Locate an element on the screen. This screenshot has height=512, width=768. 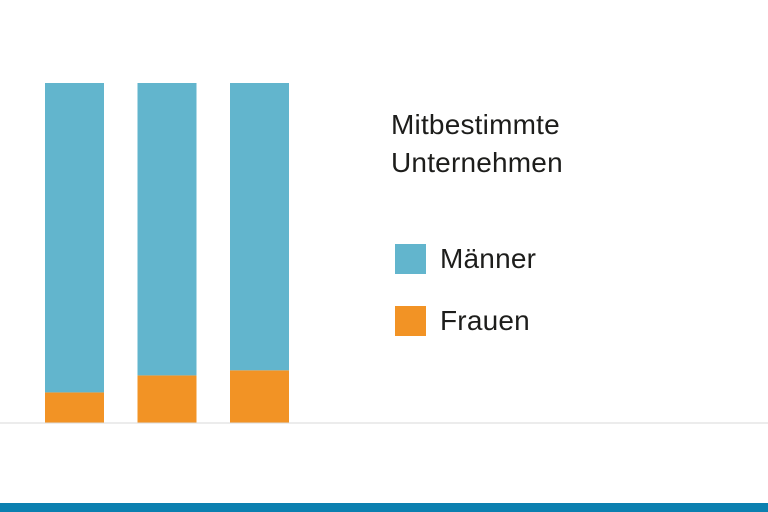
legend-title: Mitbestimmte Unternehmen is located at coordinates (477, 143).